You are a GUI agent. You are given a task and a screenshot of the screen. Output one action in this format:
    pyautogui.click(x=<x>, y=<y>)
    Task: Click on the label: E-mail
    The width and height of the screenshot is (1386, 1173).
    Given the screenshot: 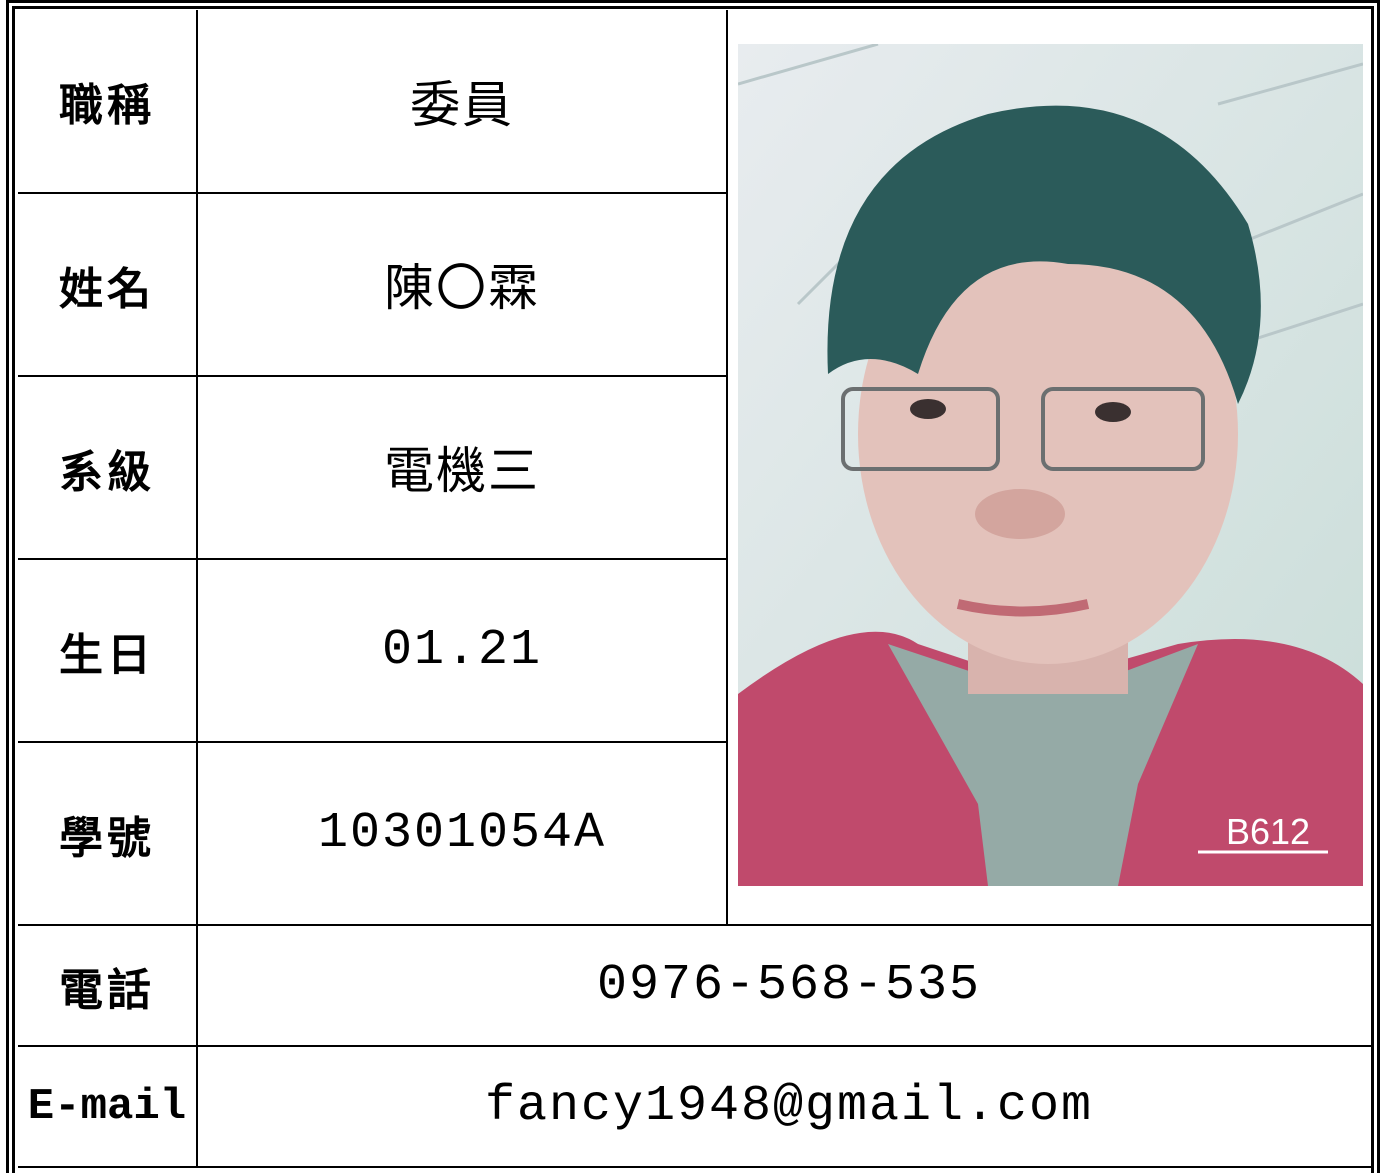 What is the action you would take?
    pyautogui.click(x=108, y=1106)
    